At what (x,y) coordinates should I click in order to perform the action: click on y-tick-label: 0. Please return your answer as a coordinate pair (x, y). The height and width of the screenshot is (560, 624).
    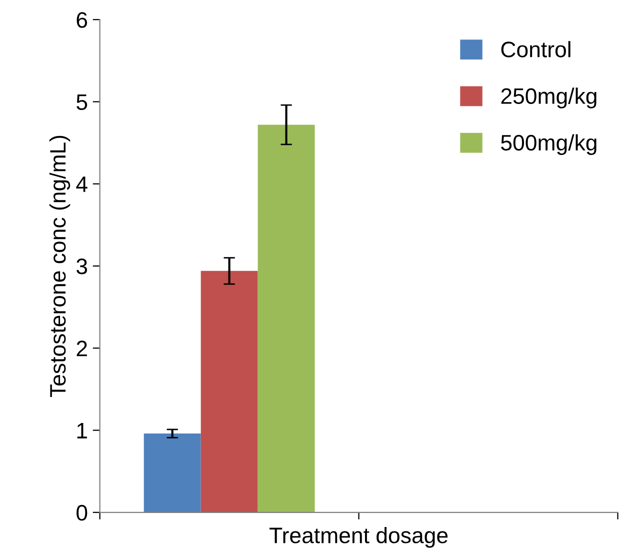
    Looking at the image, I should click on (82, 512).